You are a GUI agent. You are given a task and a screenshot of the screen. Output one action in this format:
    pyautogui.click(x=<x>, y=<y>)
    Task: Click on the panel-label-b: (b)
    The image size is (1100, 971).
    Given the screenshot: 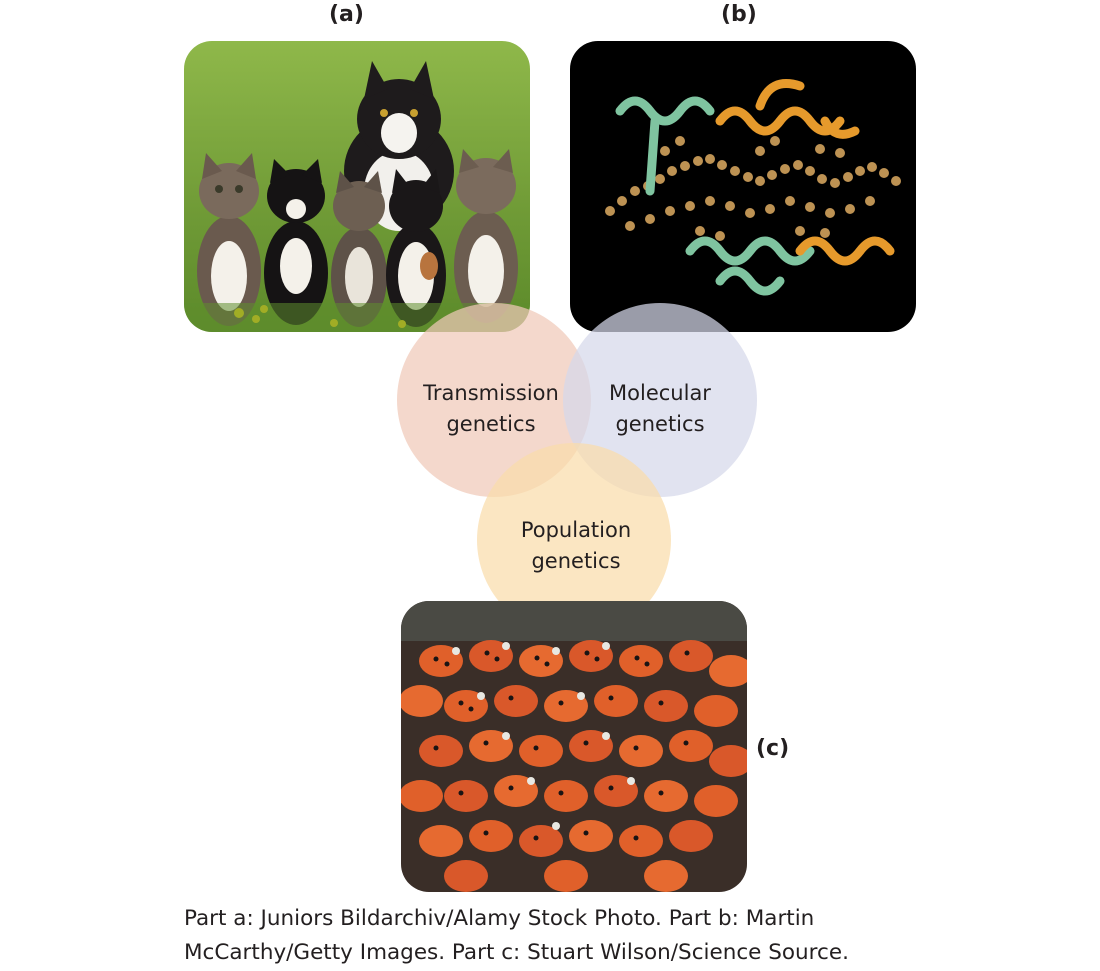 What is the action you would take?
    pyautogui.click(x=739, y=14)
    